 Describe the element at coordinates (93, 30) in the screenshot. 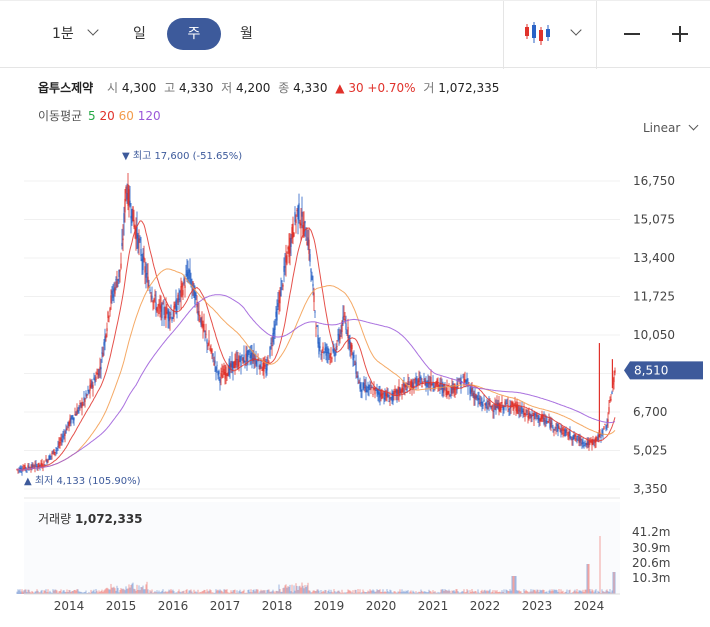

I see `interval-chevron-down-icon` at that location.